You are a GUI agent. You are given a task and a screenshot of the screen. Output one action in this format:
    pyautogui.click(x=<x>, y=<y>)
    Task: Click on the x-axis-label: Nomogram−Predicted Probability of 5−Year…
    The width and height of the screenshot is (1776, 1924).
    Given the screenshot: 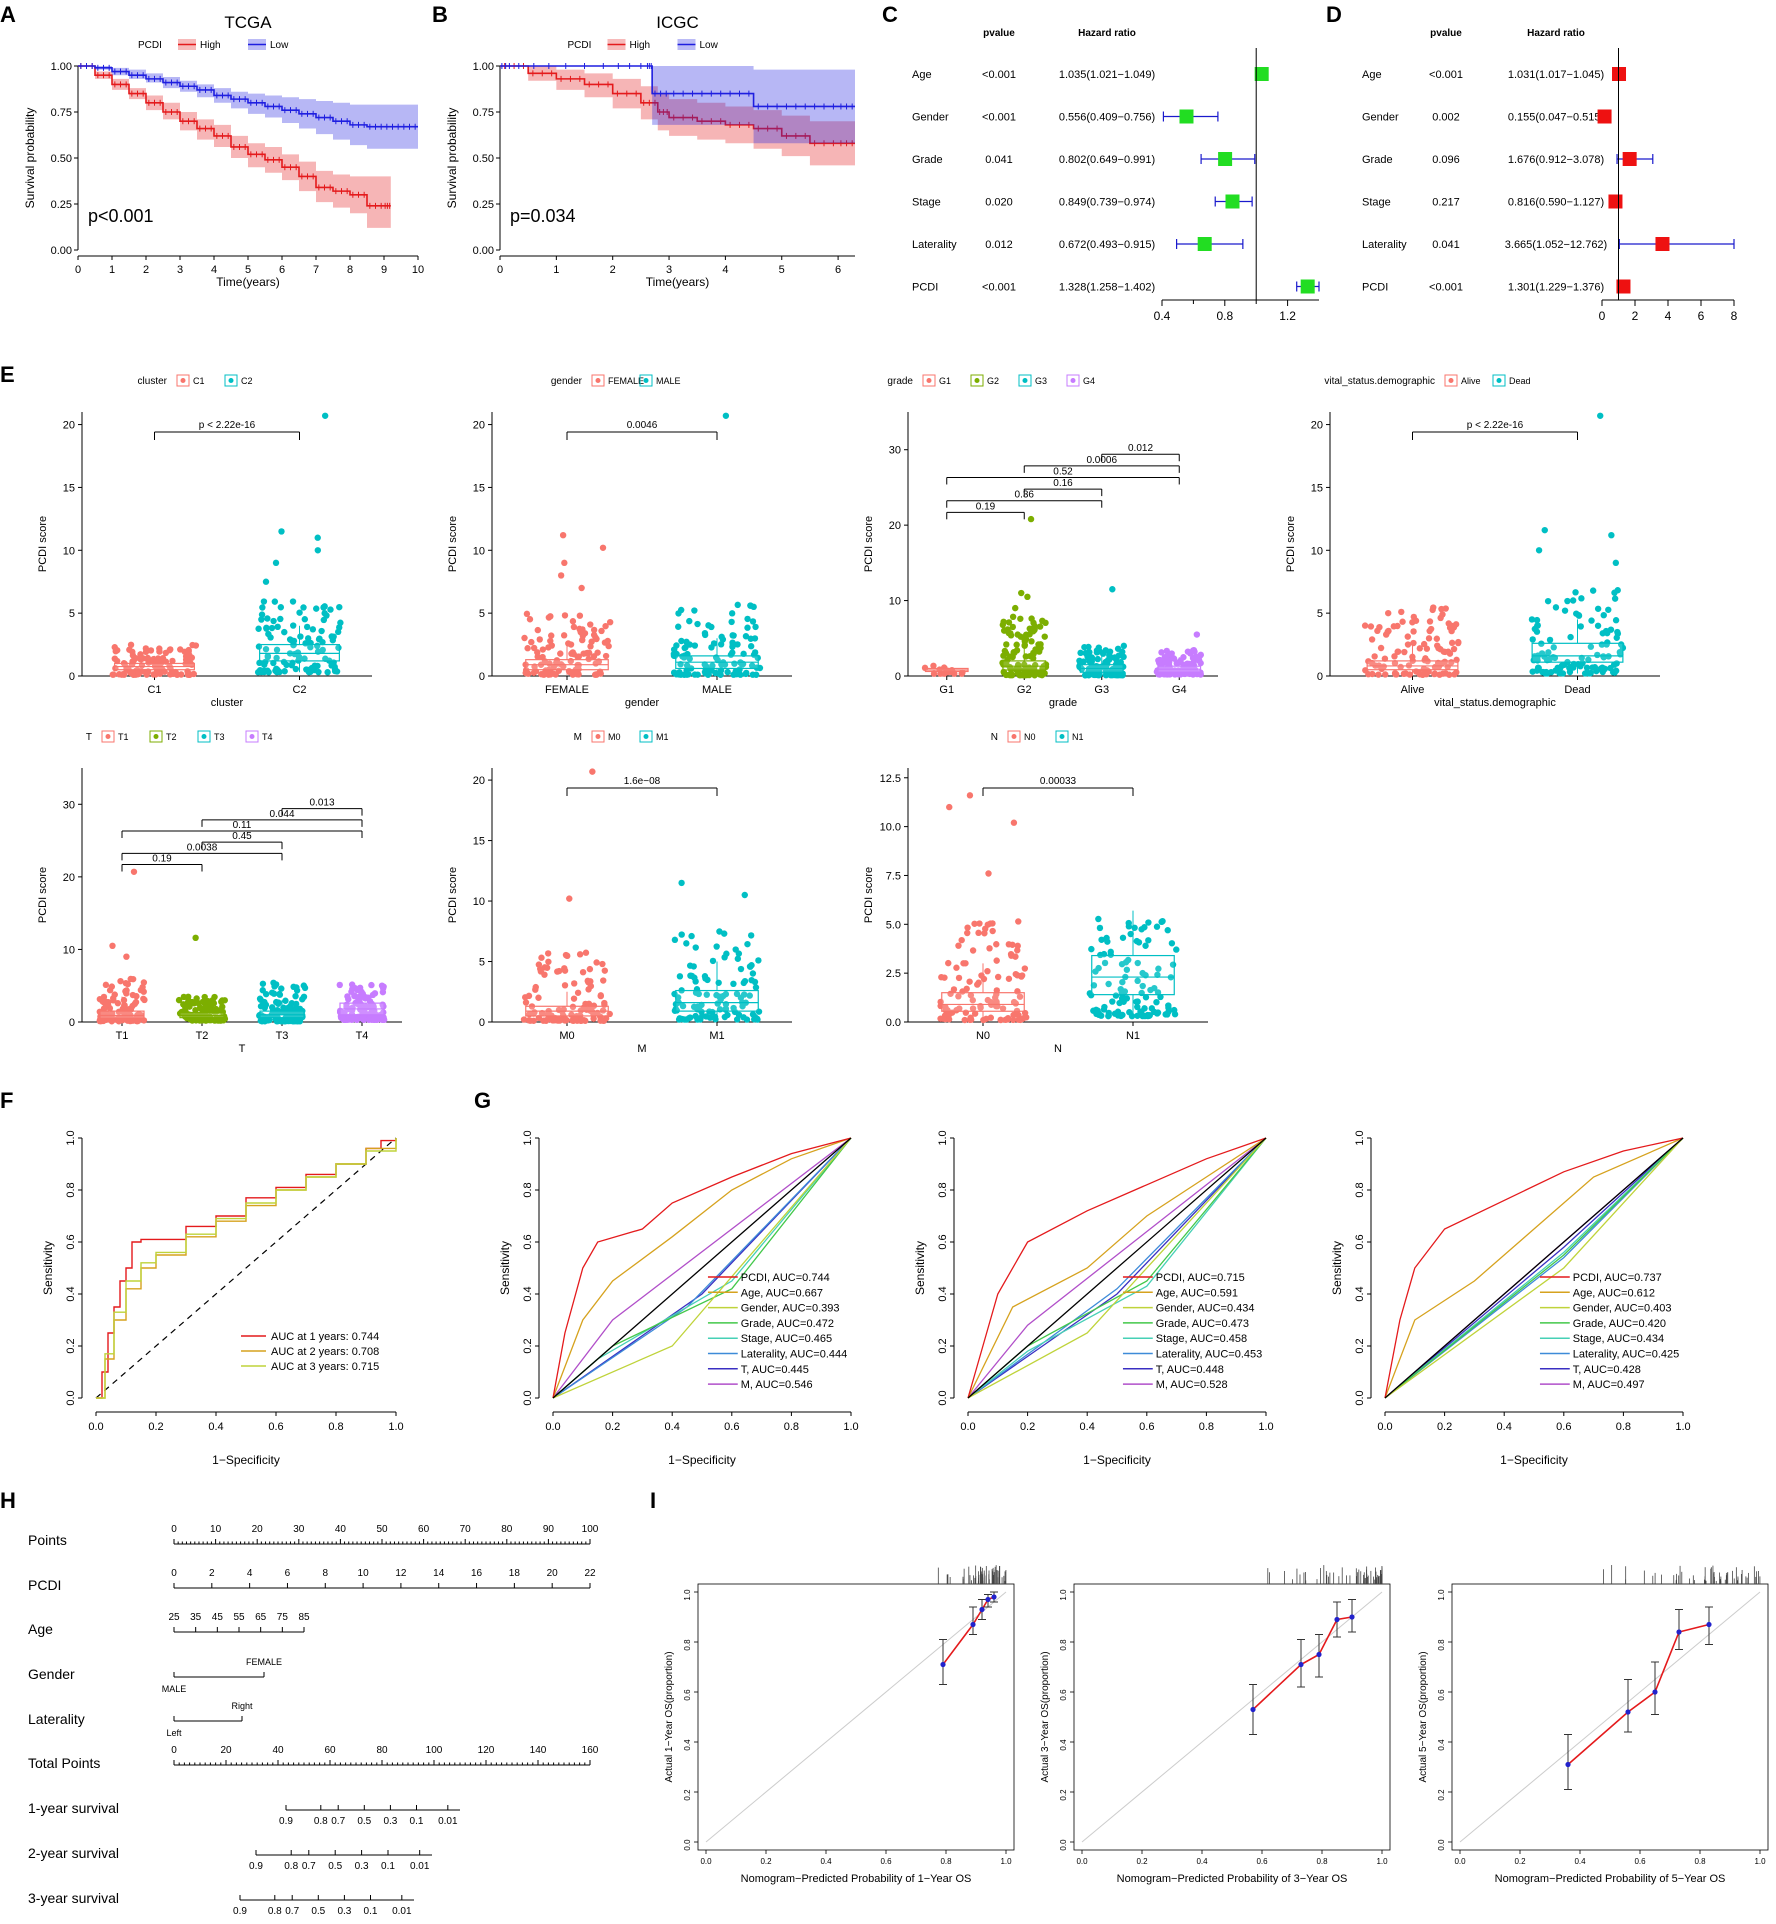 What is the action you would take?
    pyautogui.click(x=1610, y=1879)
    